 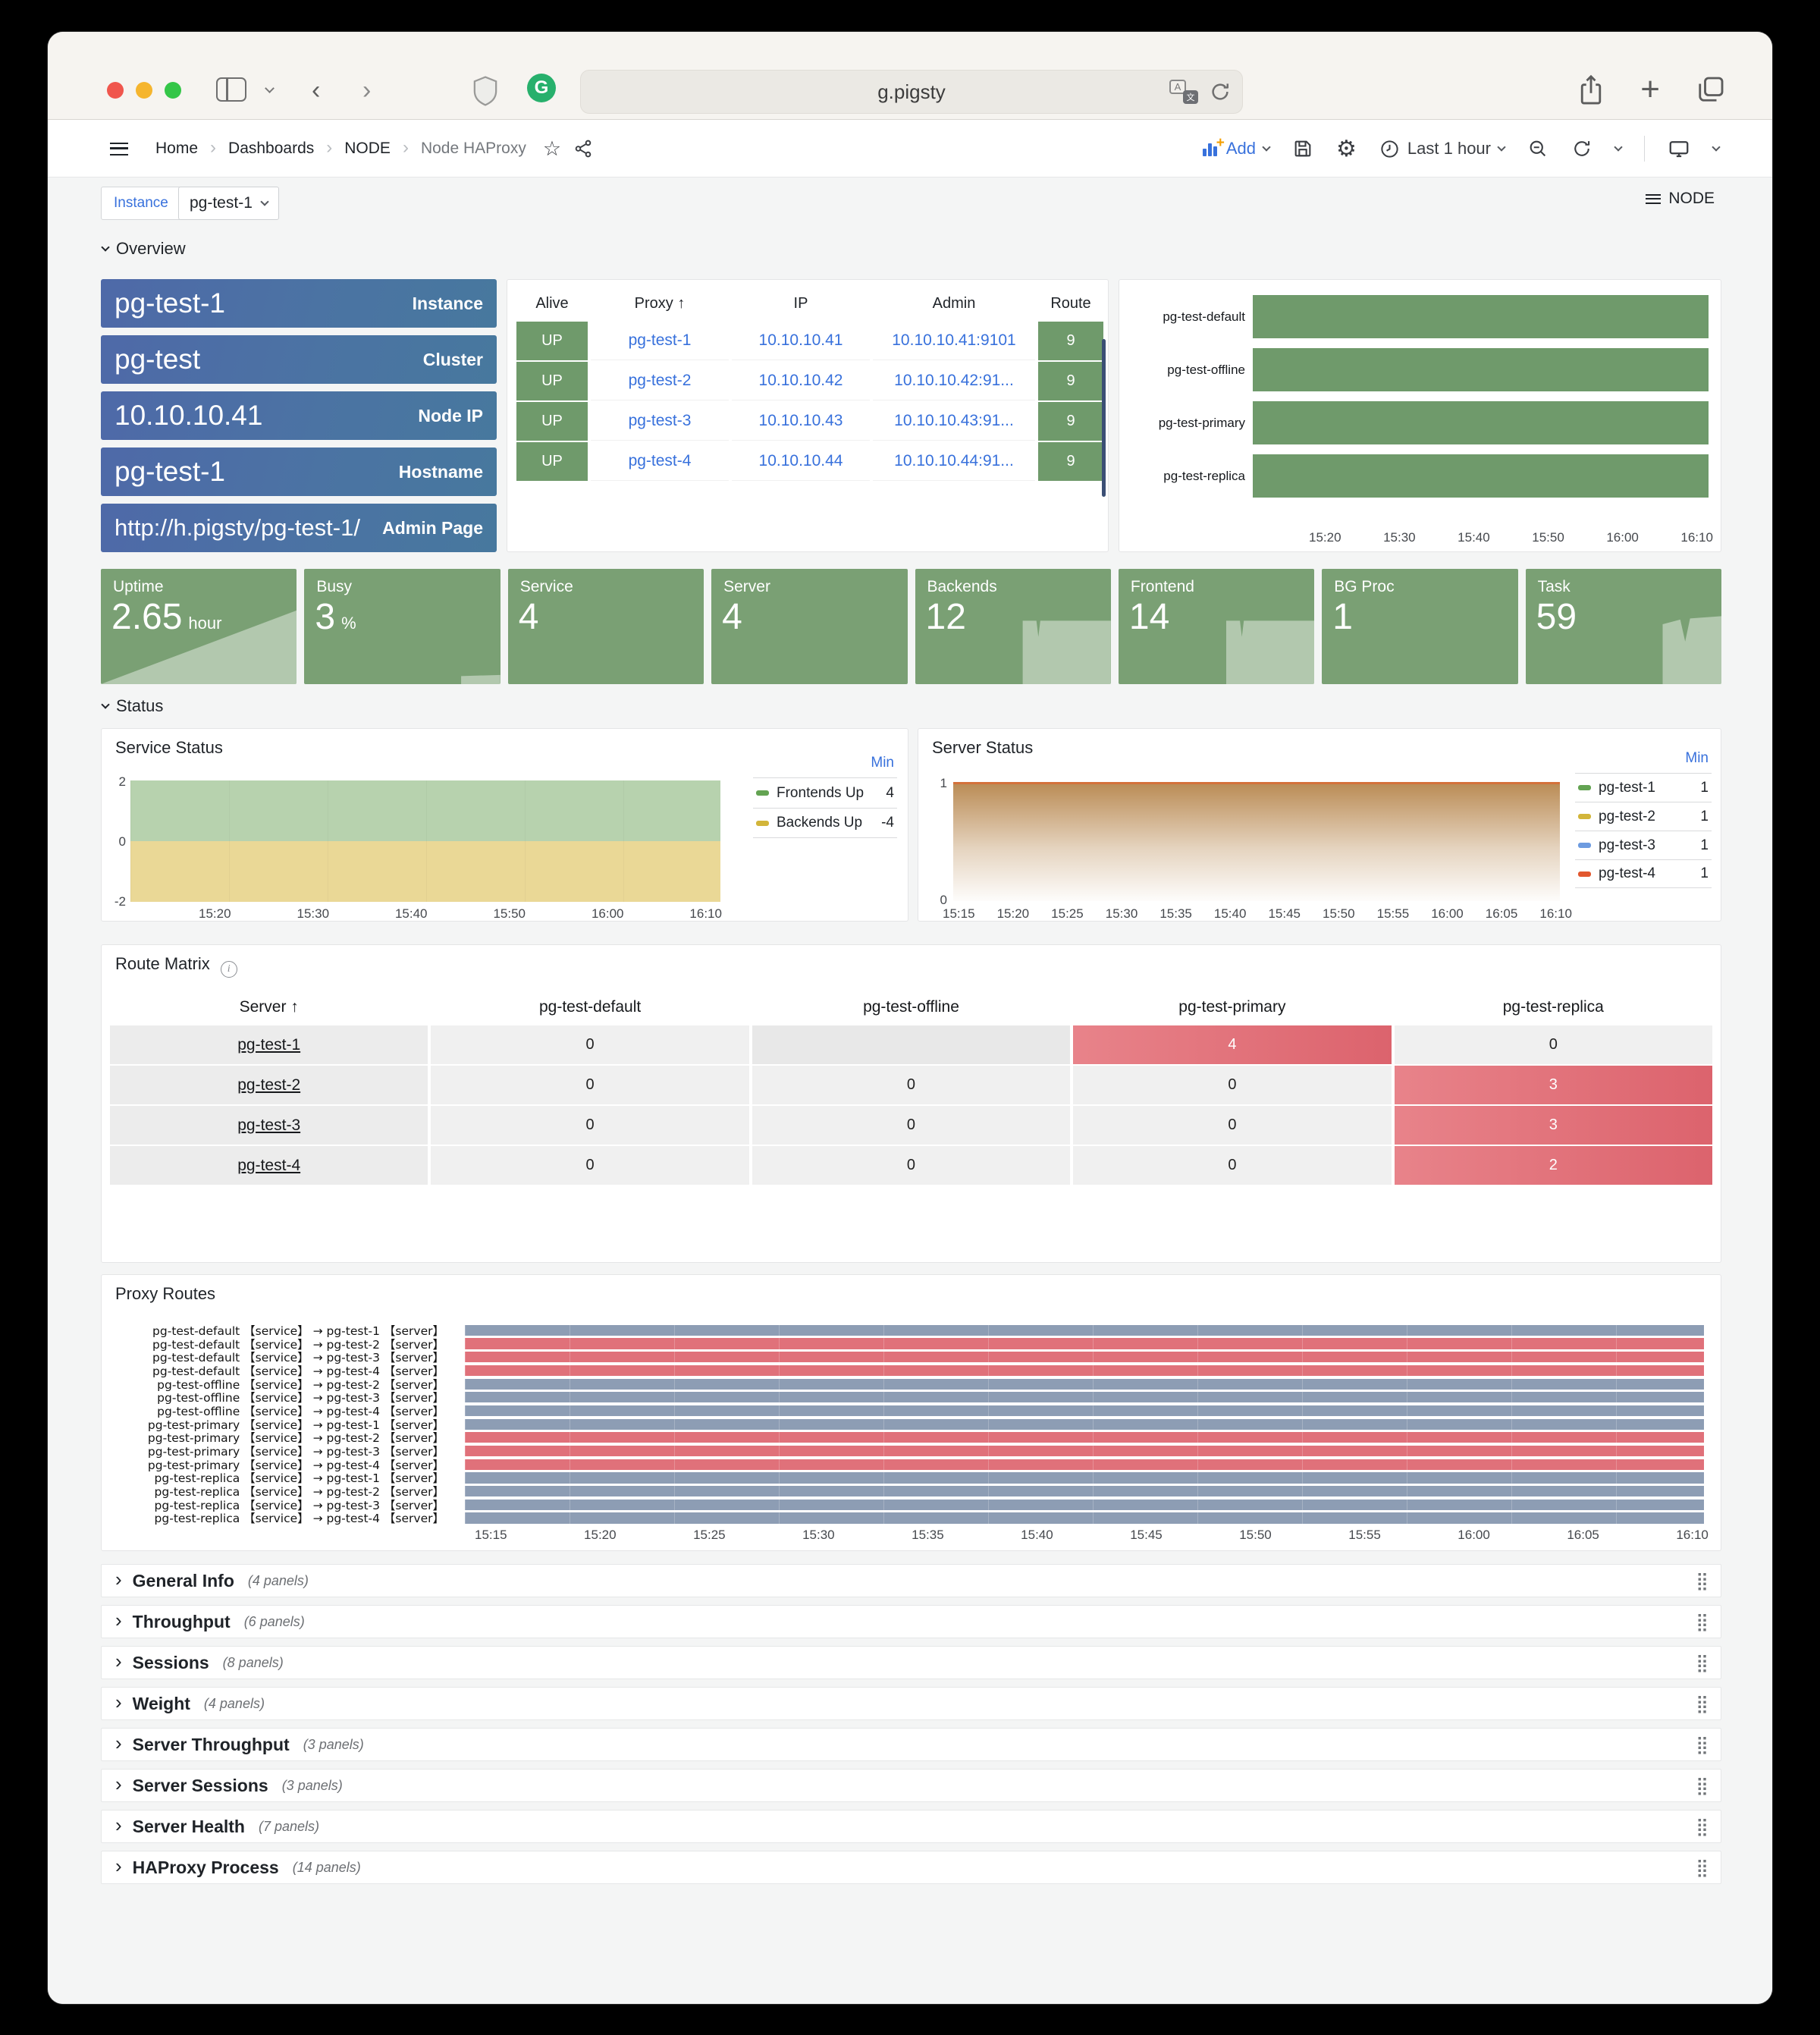 What do you see at coordinates (1680, 199) in the screenshot?
I see `node-dashboard-link: NODE` at bounding box center [1680, 199].